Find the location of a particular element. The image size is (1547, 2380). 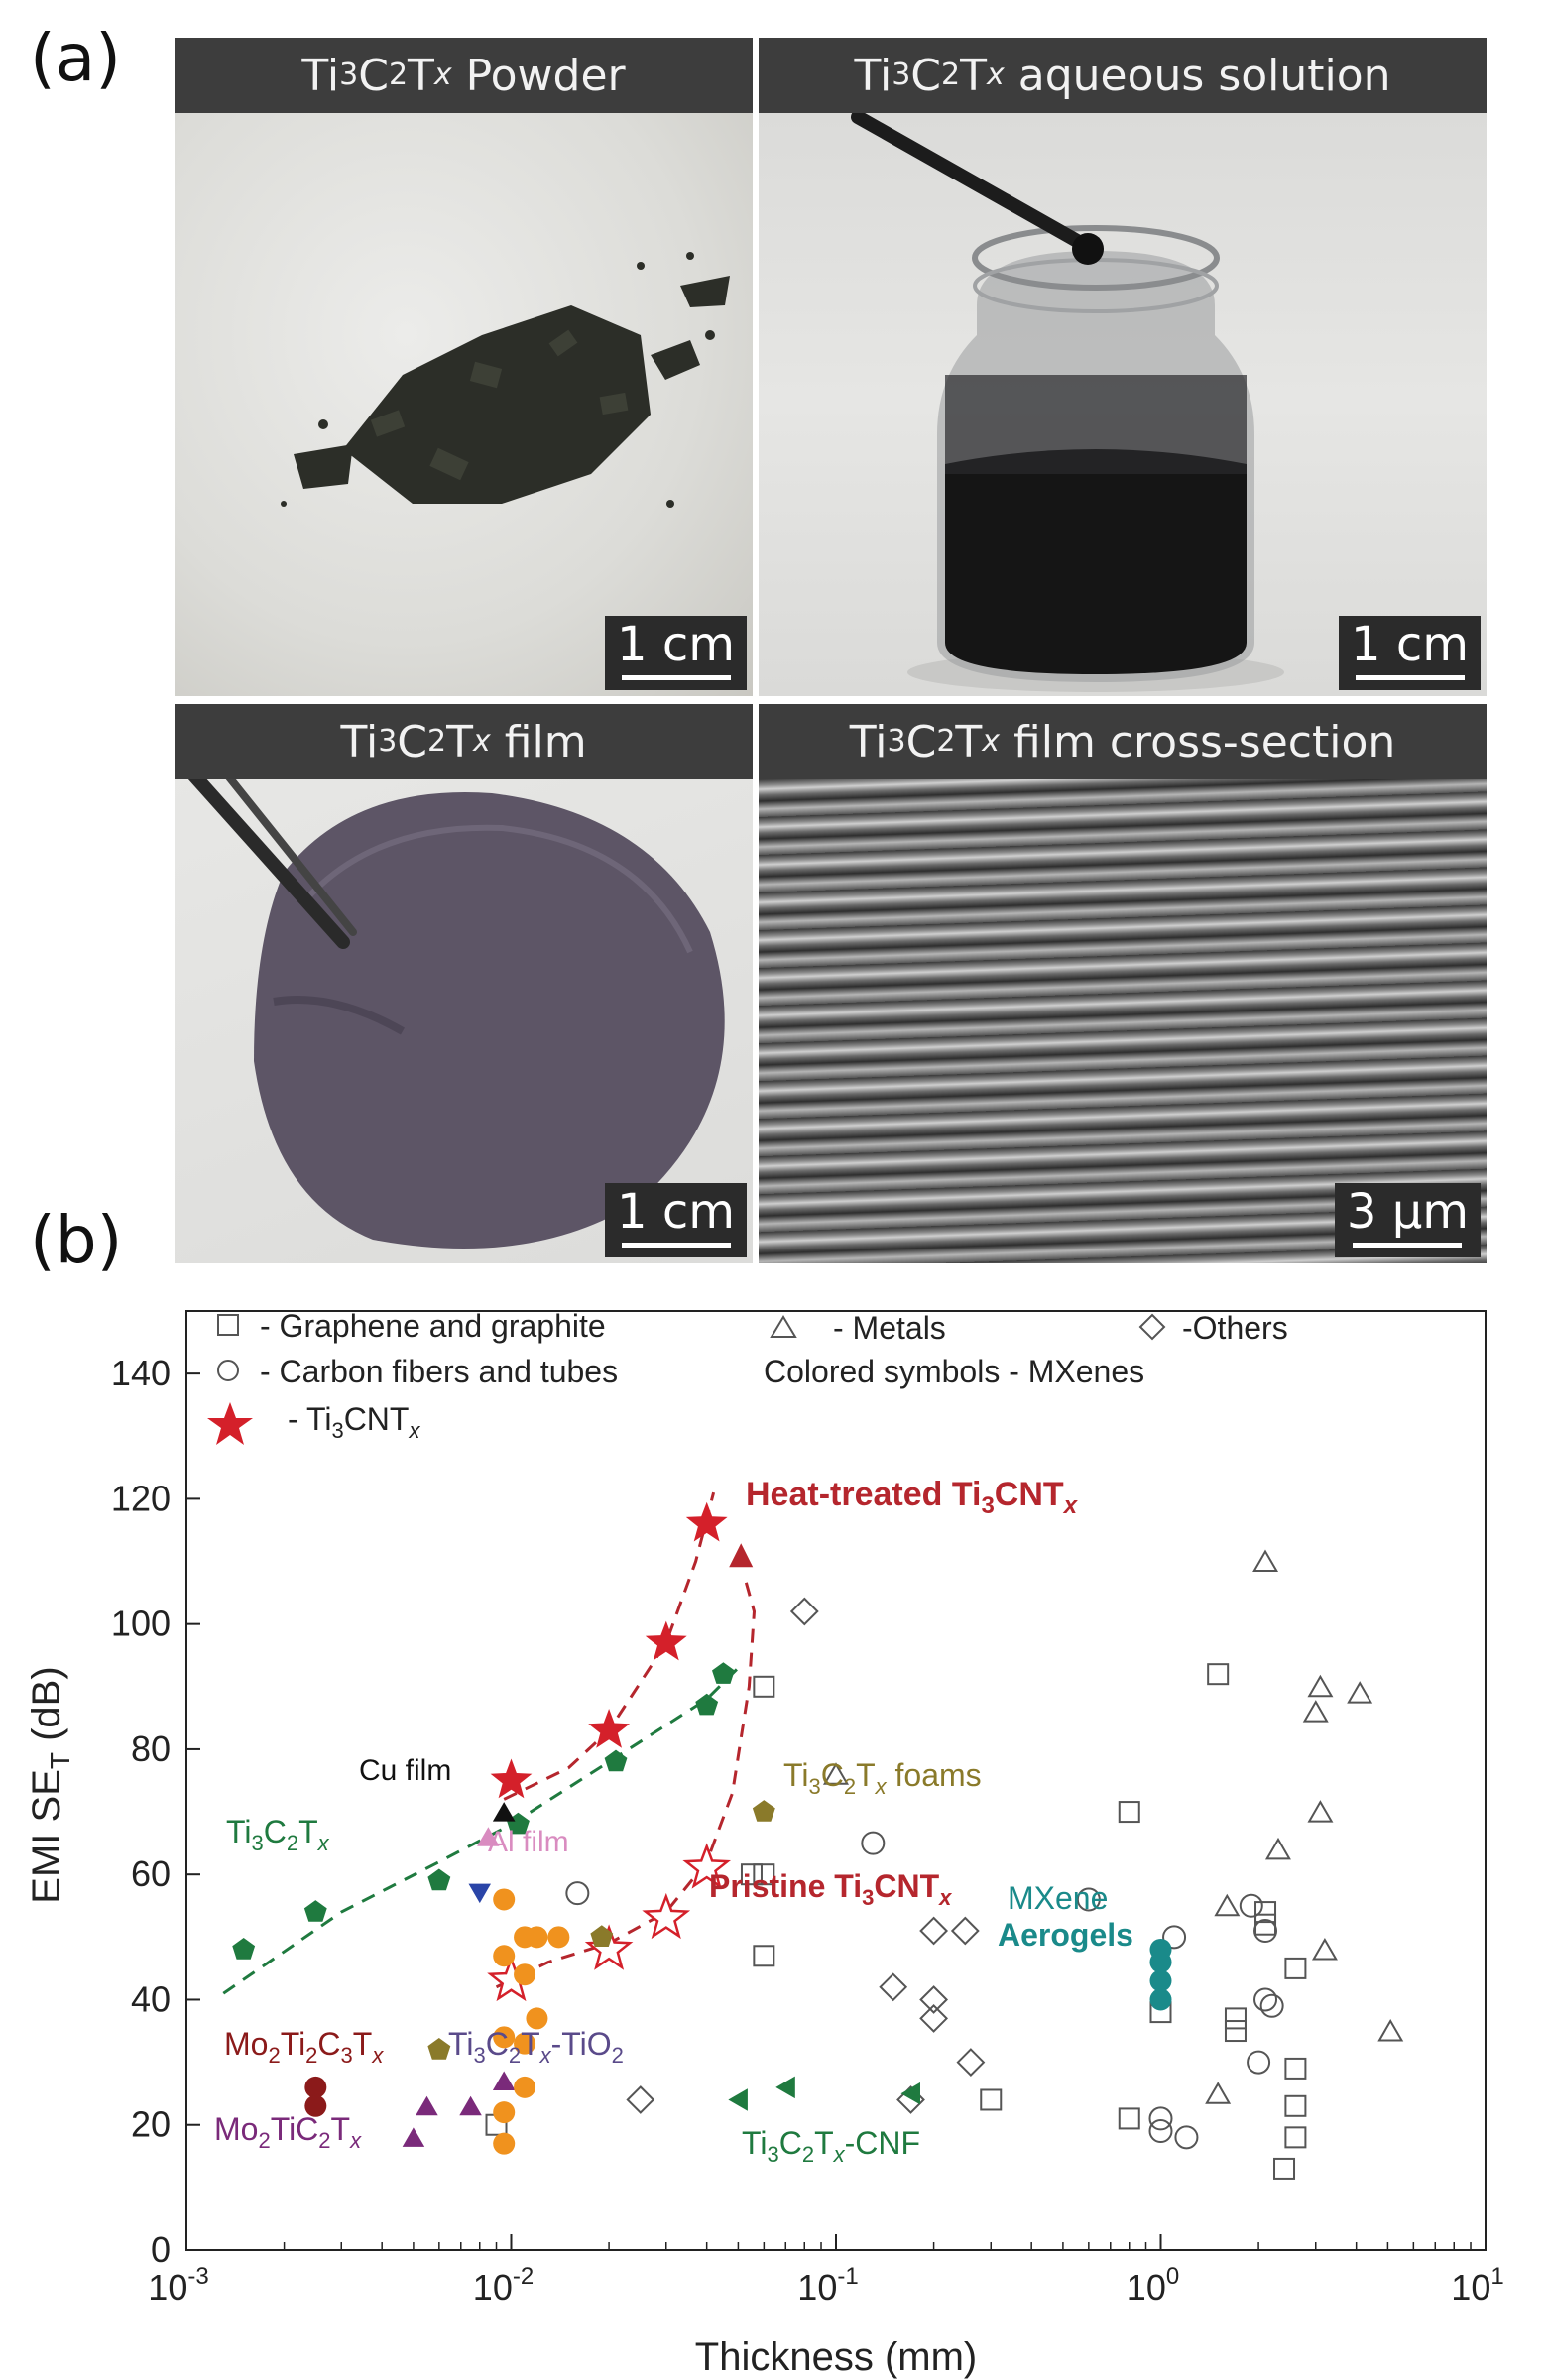

x-axis-label: Thickness (mm) is located at coordinates (836, 2357).